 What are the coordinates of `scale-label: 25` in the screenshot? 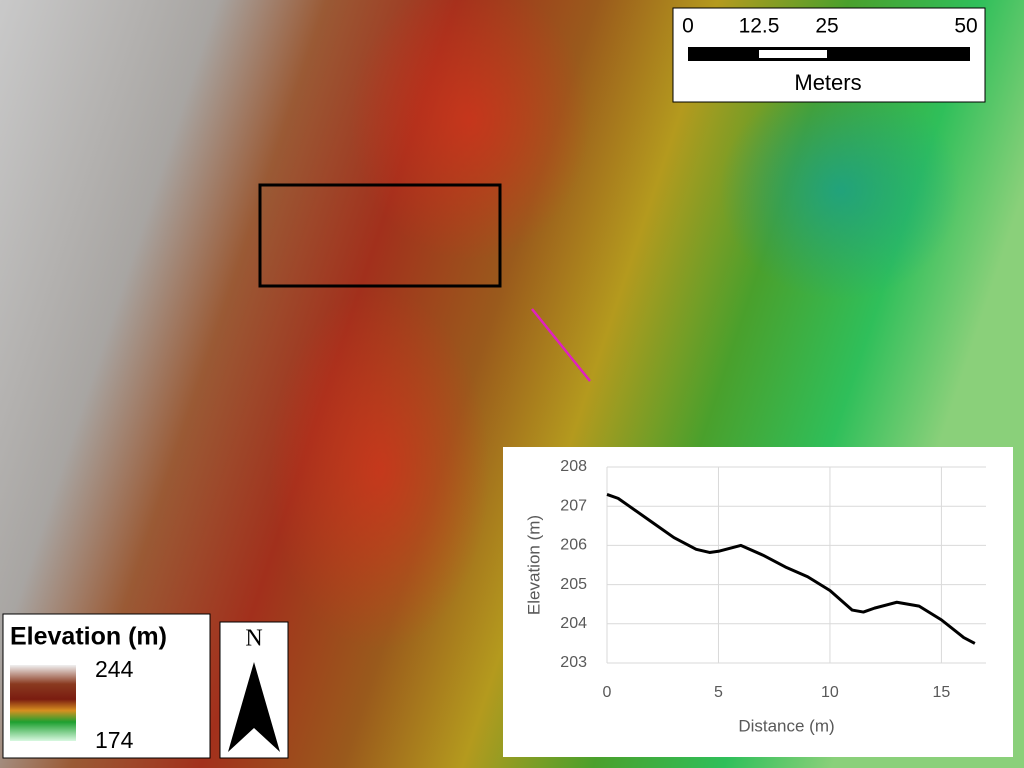 It's located at (826, 26).